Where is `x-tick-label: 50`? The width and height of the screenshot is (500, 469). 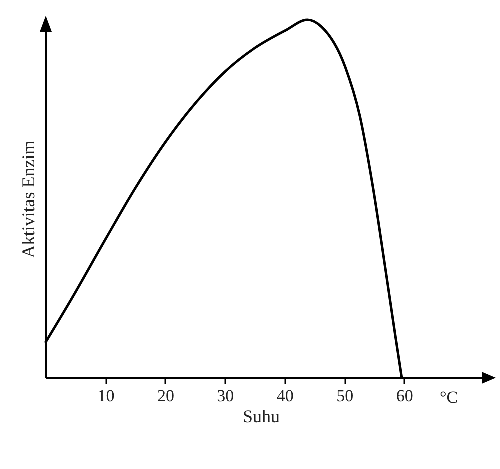
x-tick-label: 50 is located at coordinates (345, 396).